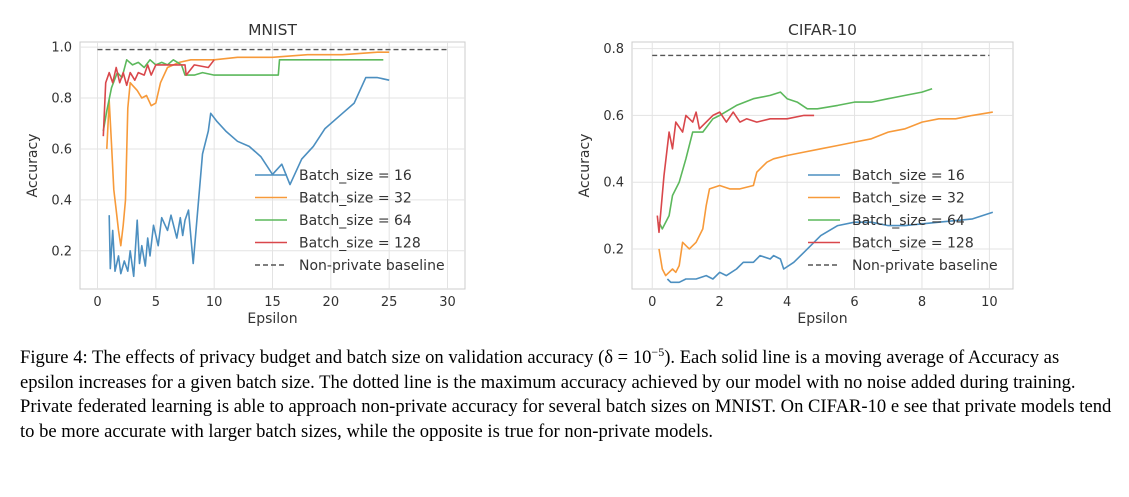 The width and height of the screenshot is (1129, 497). Describe the element at coordinates (787, 302) in the screenshot. I see `x-tick-label: 4` at that location.